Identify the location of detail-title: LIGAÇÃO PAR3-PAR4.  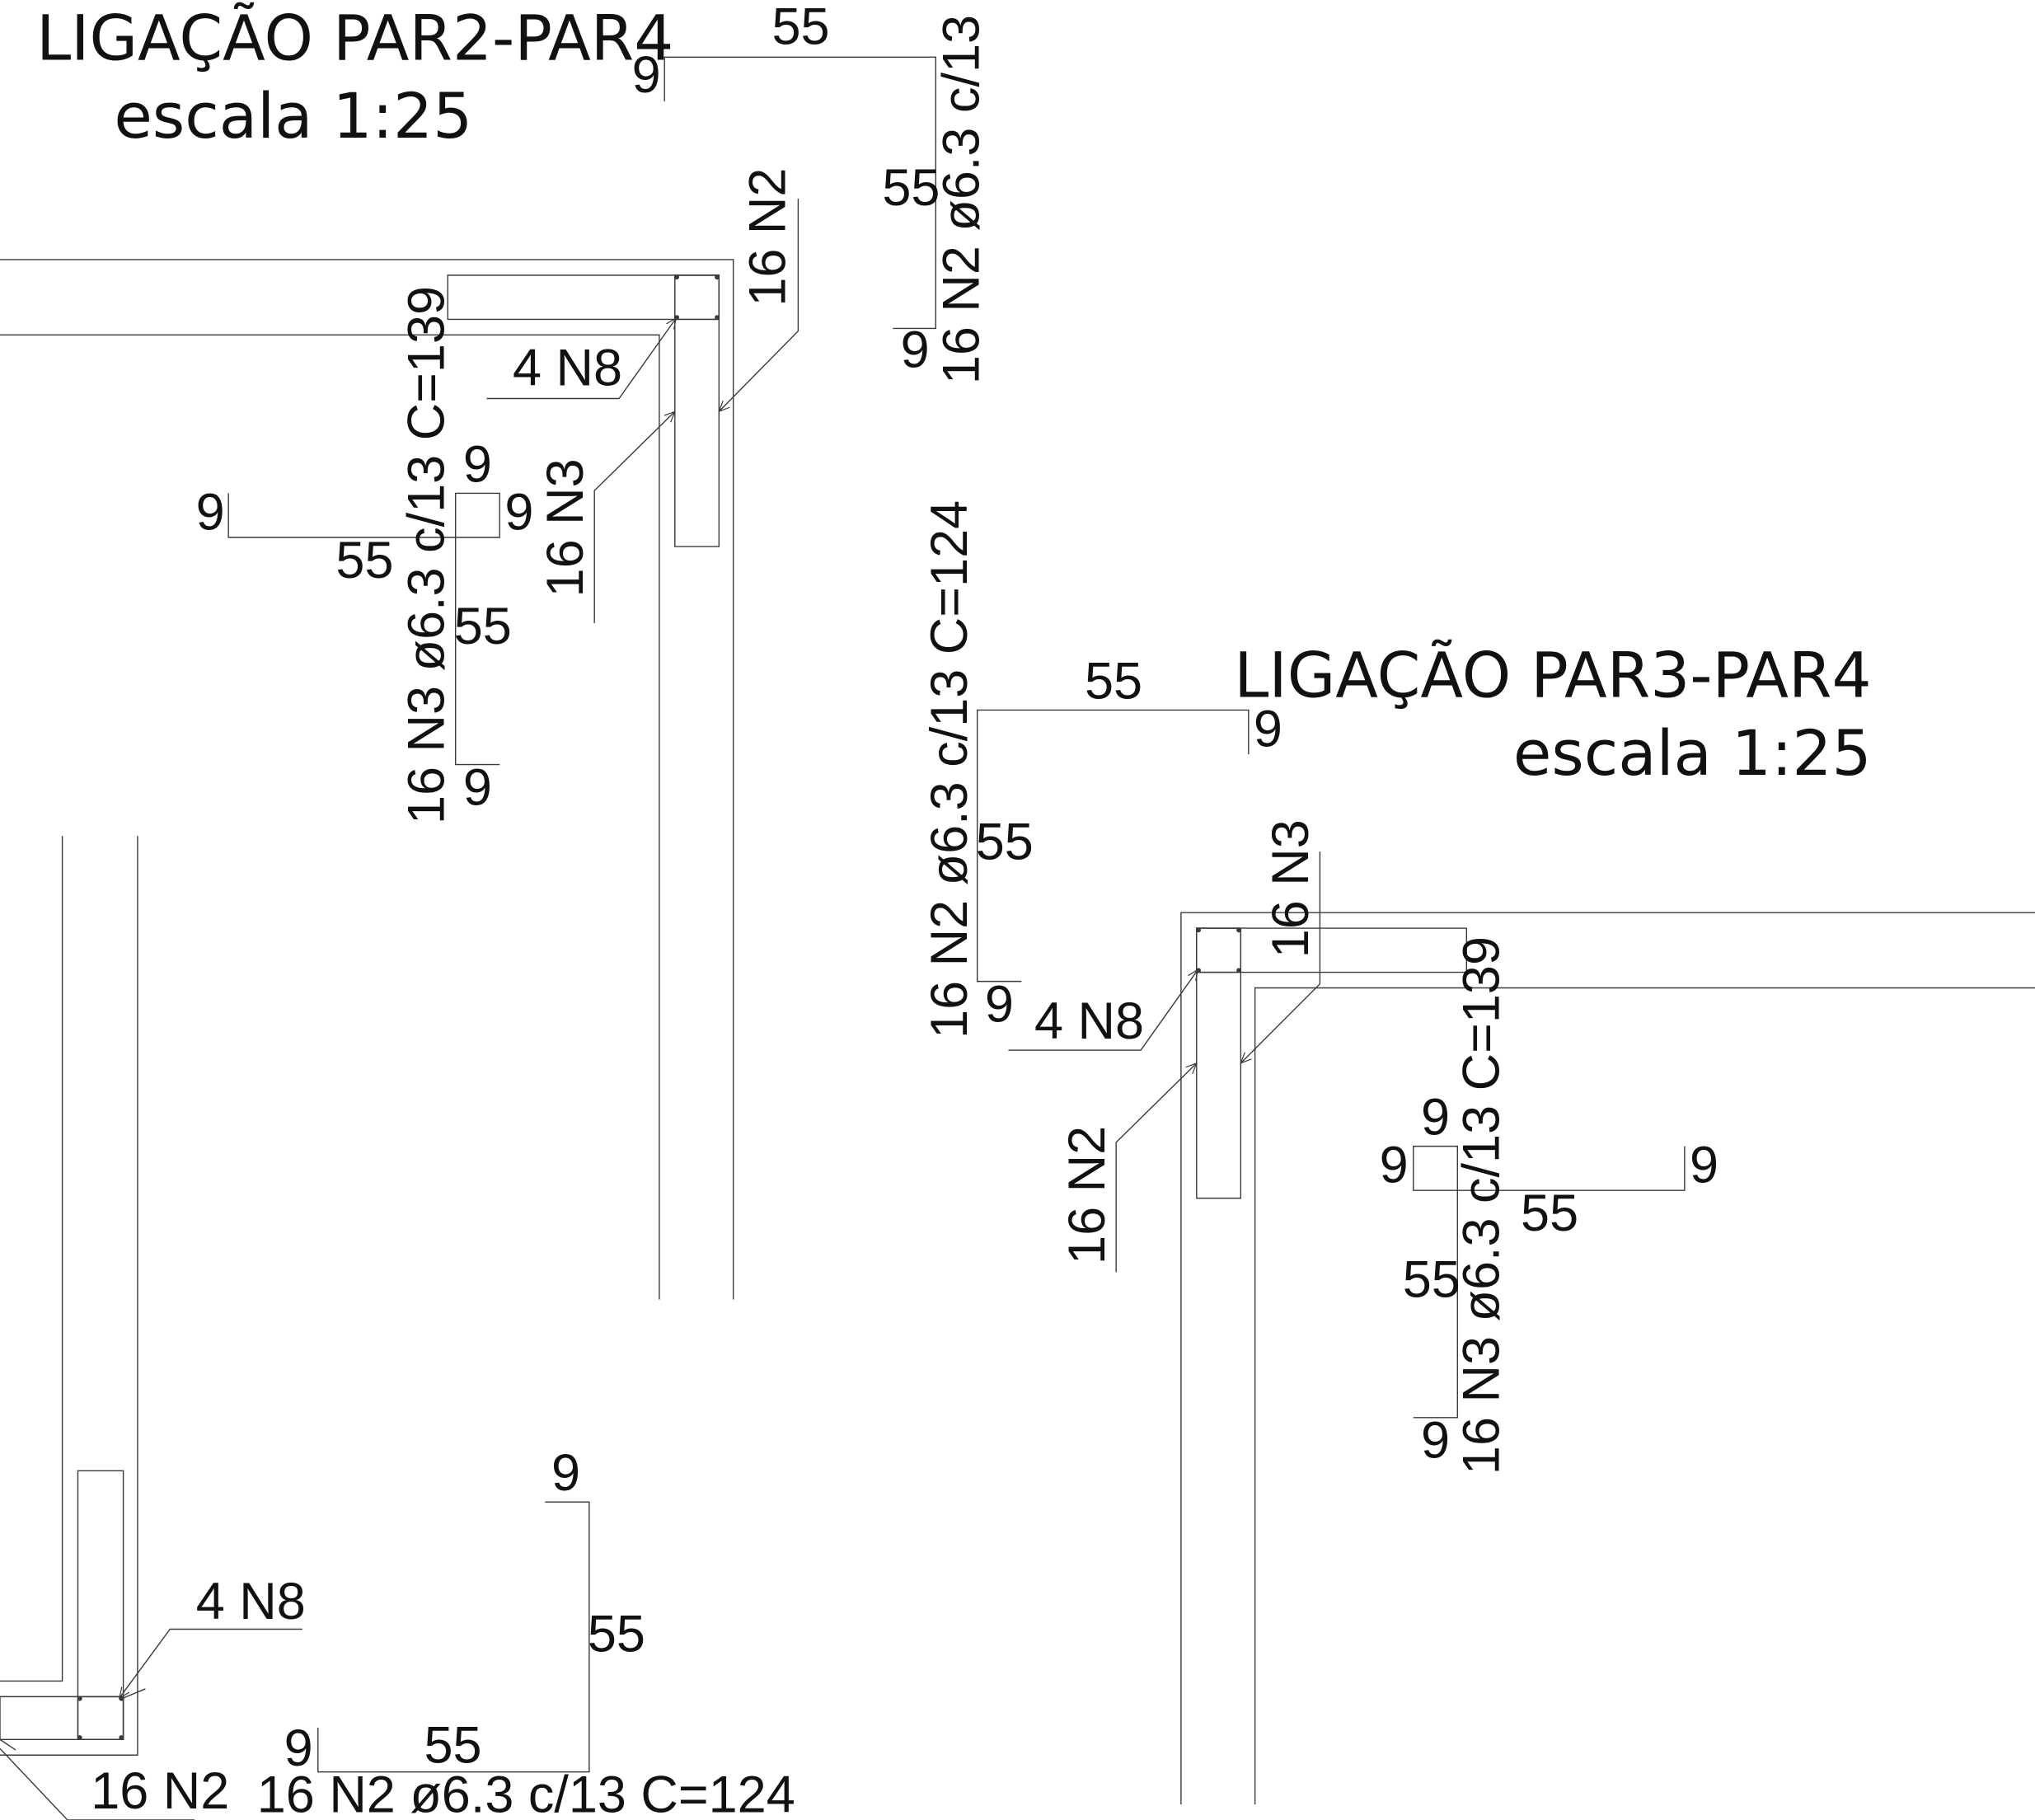
(1552, 676).